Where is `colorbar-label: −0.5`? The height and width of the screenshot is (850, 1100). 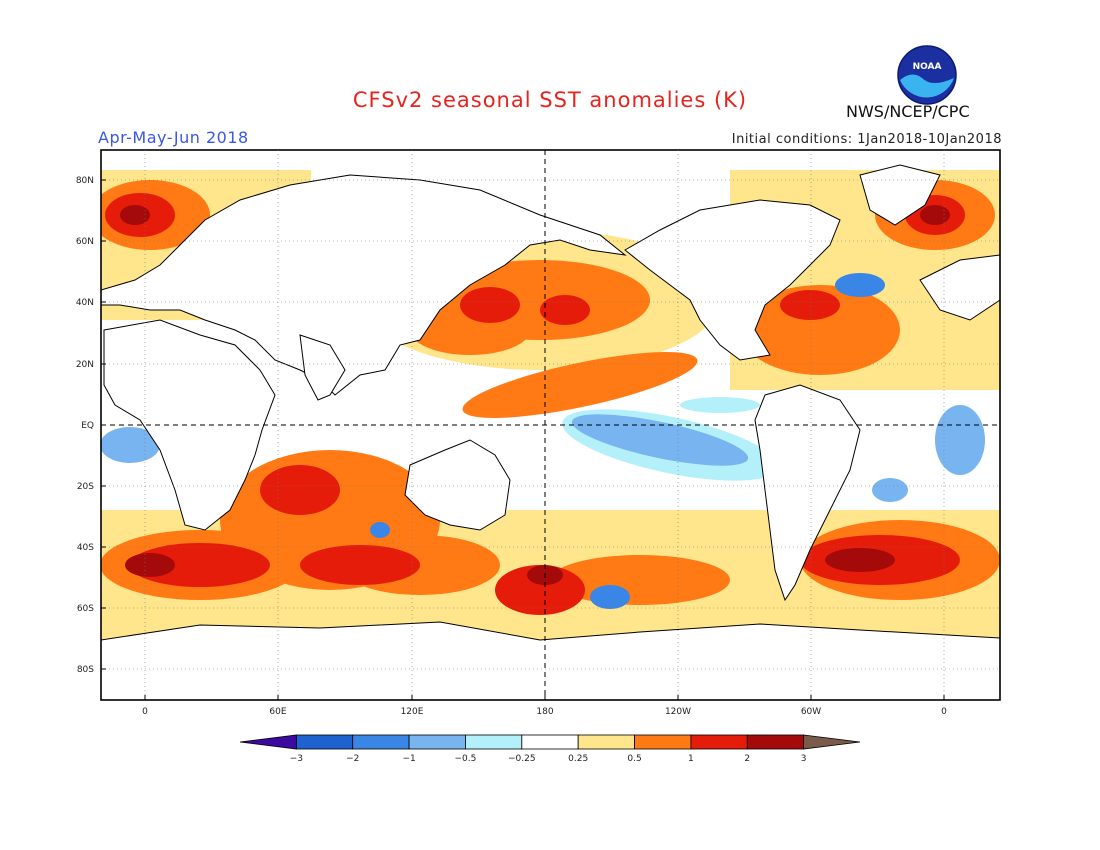 colorbar-label: −0.5 is located at coordinates (466, 759).